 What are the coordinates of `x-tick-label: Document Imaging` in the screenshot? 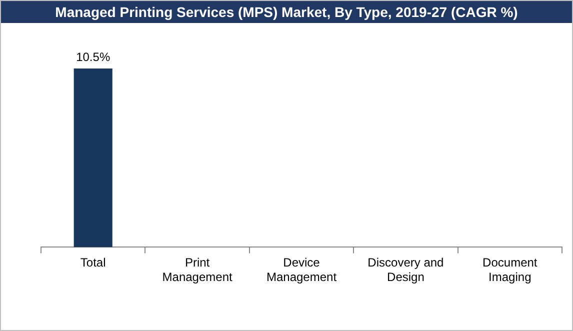 It's located at (510, 270).